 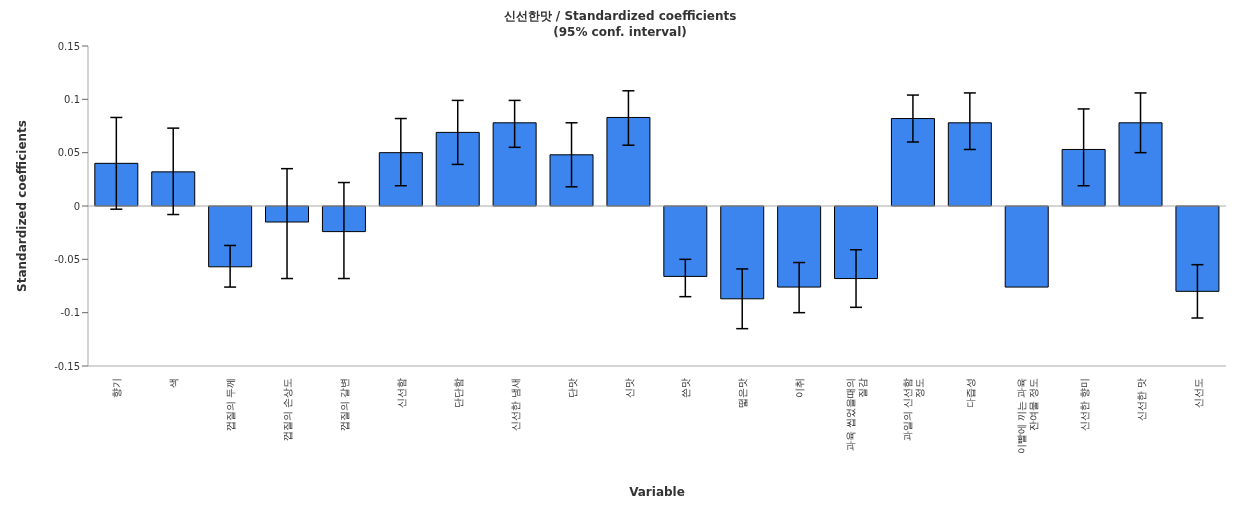 What do you see at coordinates (76, 206) in the screenshot?
I see `y-tick-label: 0` at bounding box center [76, 206].